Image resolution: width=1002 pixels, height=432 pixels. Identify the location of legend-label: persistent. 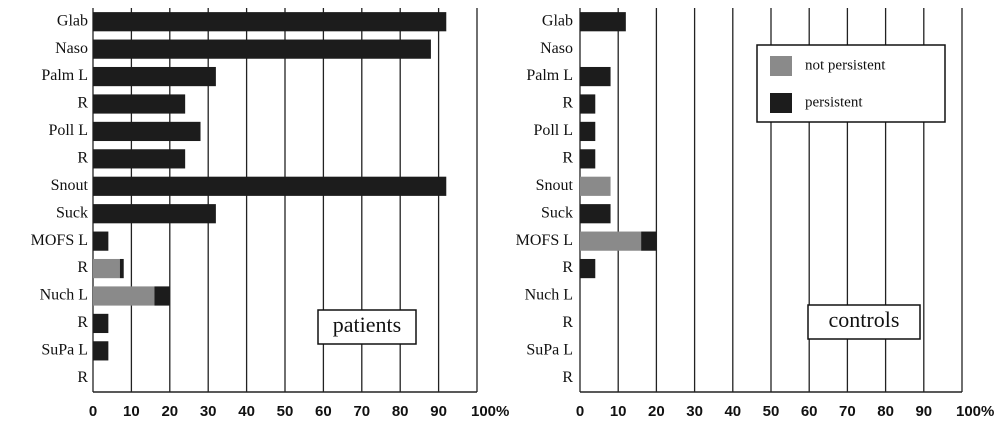
(834, 102).